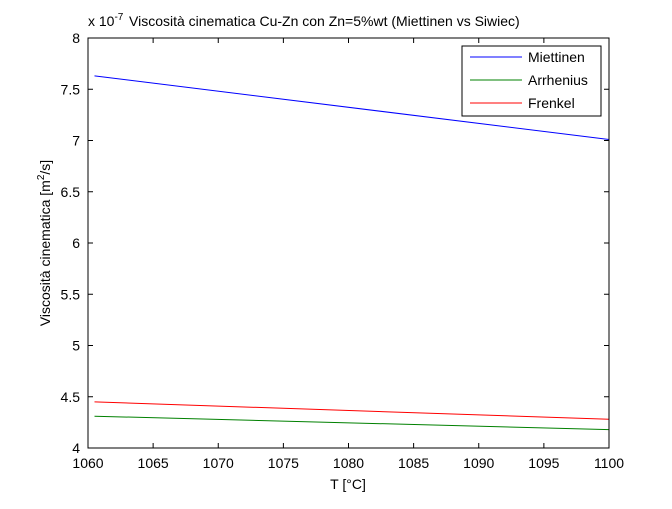  What do you see at coordinates (41, 177) in the screenshot?
I see `y-axis-label-sup: 2` at bounding box center [41, 177].